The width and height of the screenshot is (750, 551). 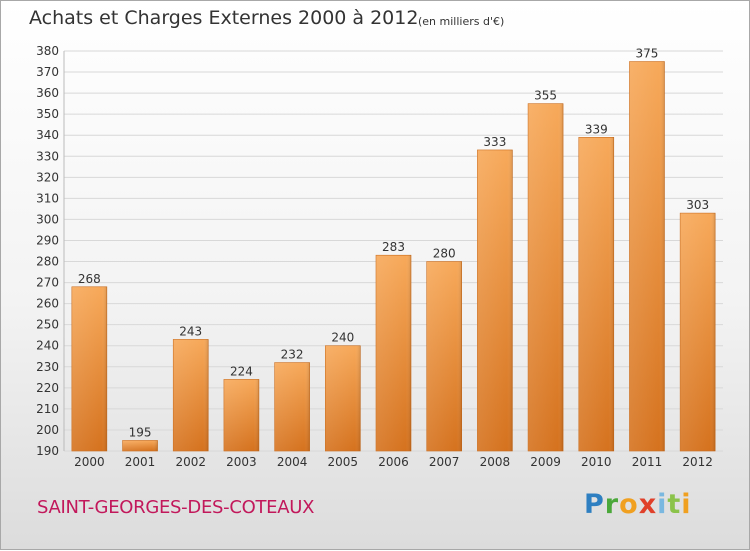 What do you see at coordinates (596, 129) in the screenshot?
I see `data-label: 339` at bounding box center [596, 129].